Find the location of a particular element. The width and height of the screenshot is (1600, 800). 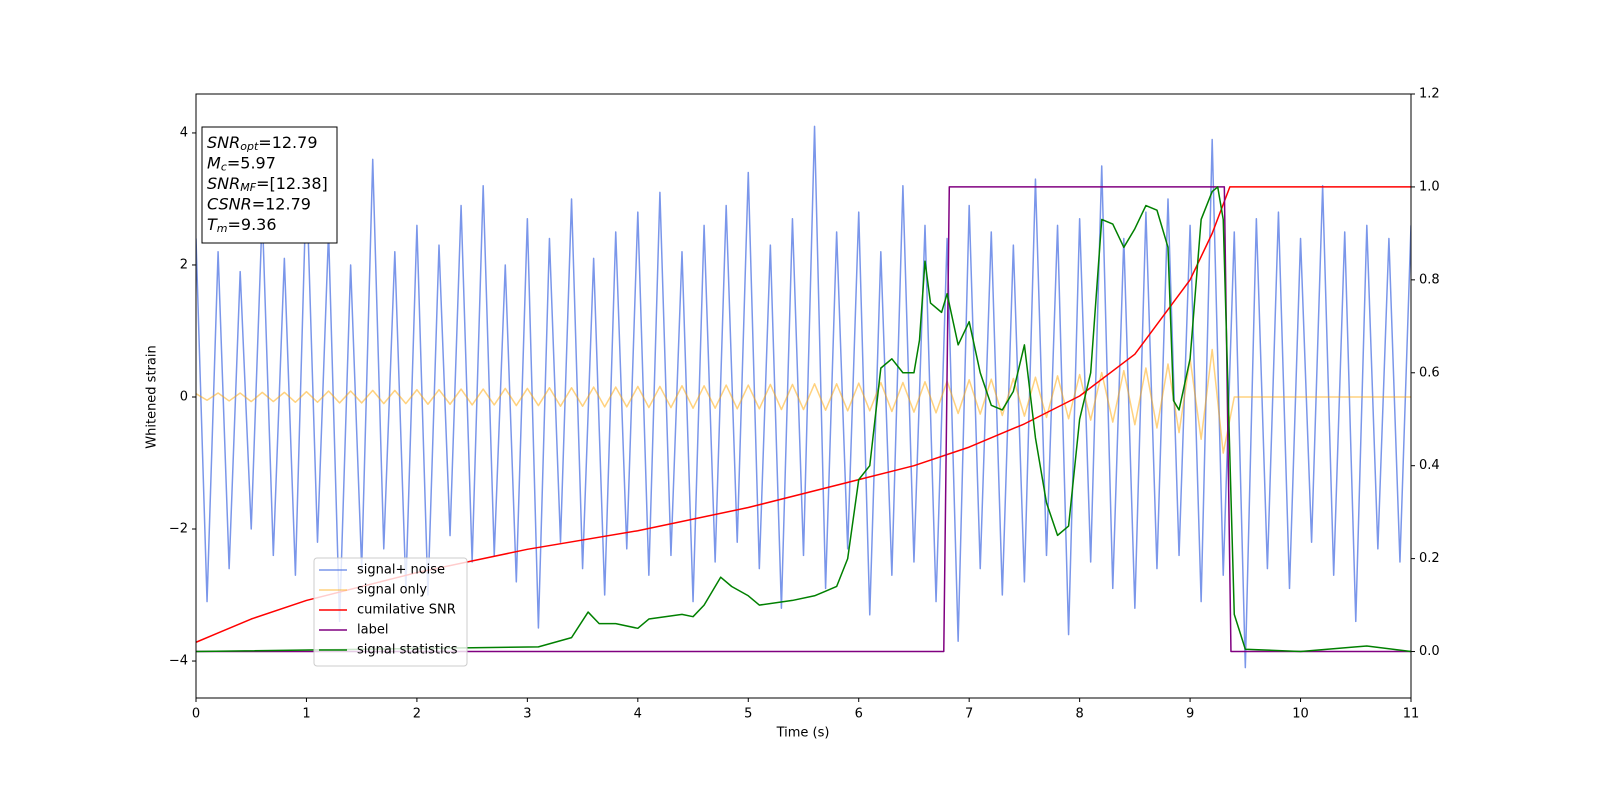

annotation-value: =5.97 is located at coordinates (251, 162).